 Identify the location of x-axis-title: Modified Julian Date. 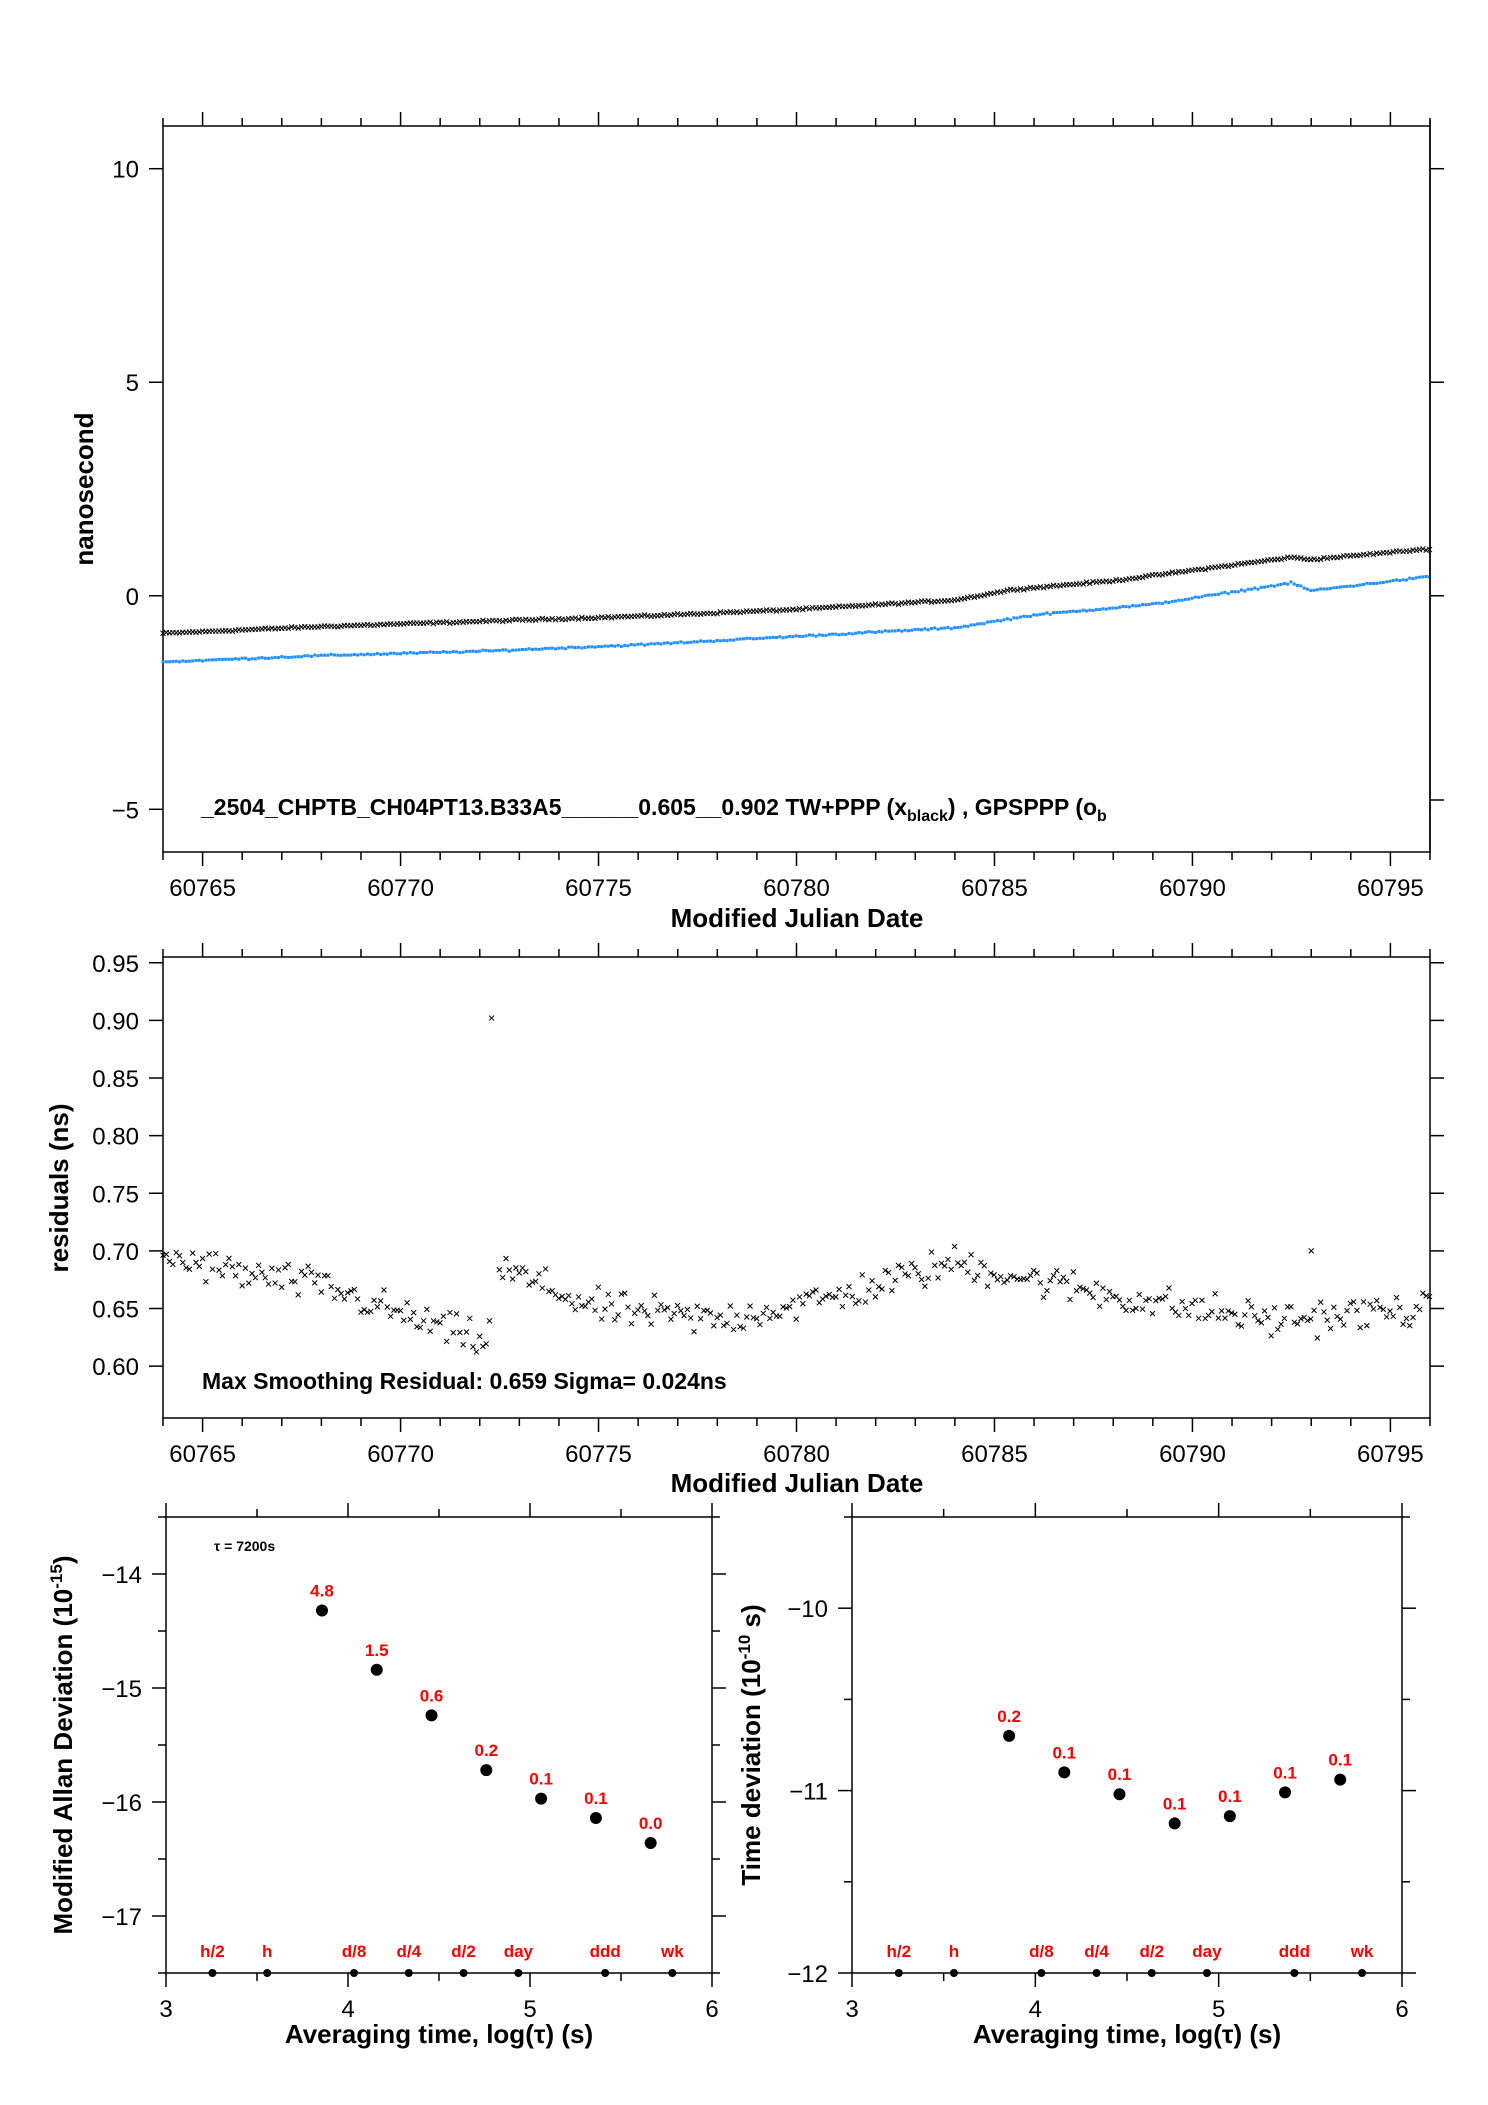
(797, 1483).